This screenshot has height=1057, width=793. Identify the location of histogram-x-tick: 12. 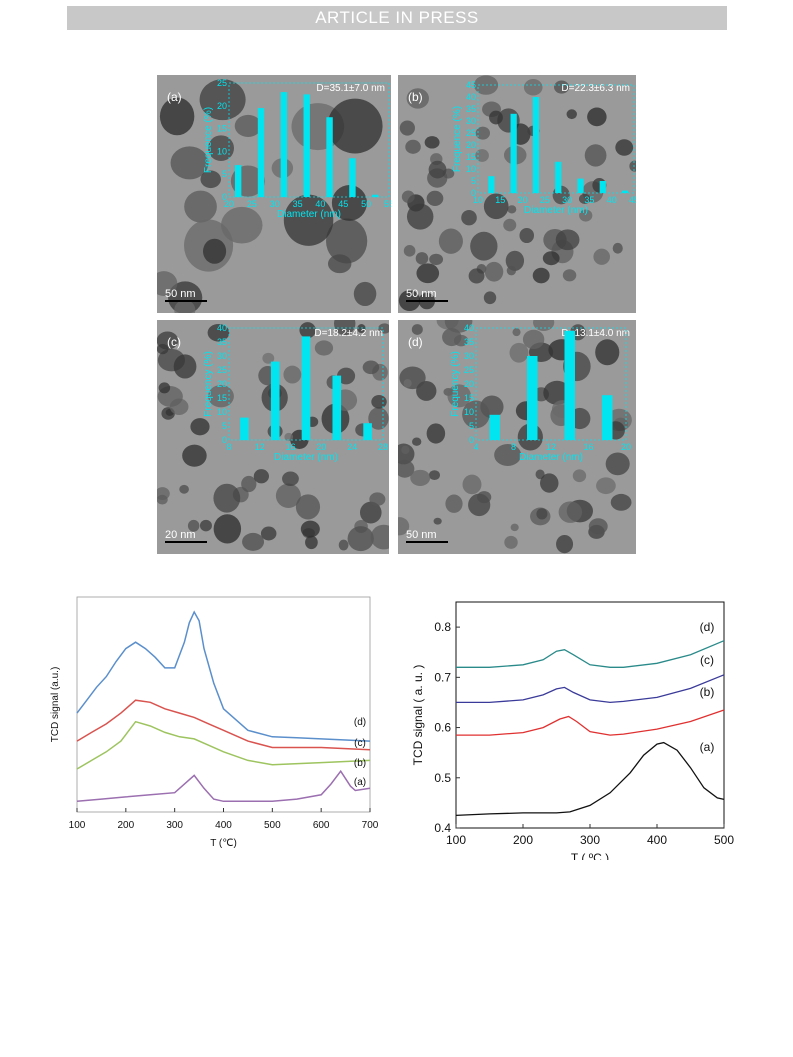
(260, 447).